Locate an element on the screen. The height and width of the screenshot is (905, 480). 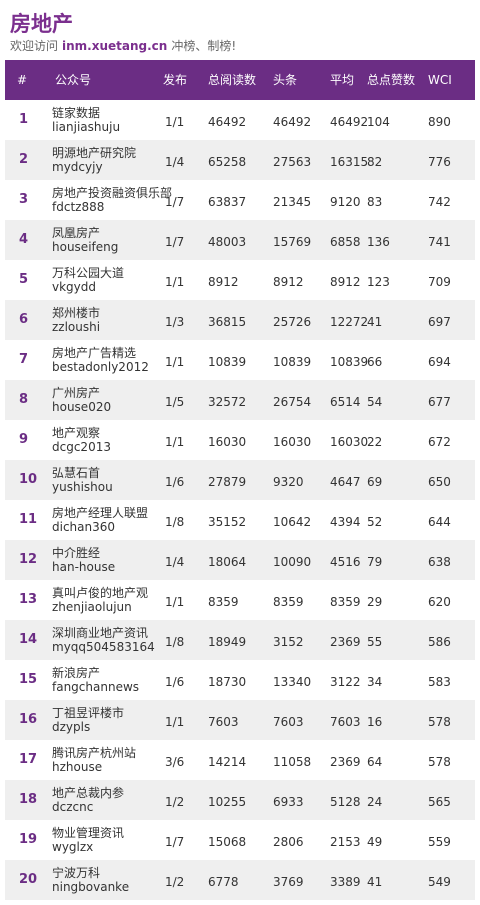
rank: 11 is located at coordinates (28, 519).